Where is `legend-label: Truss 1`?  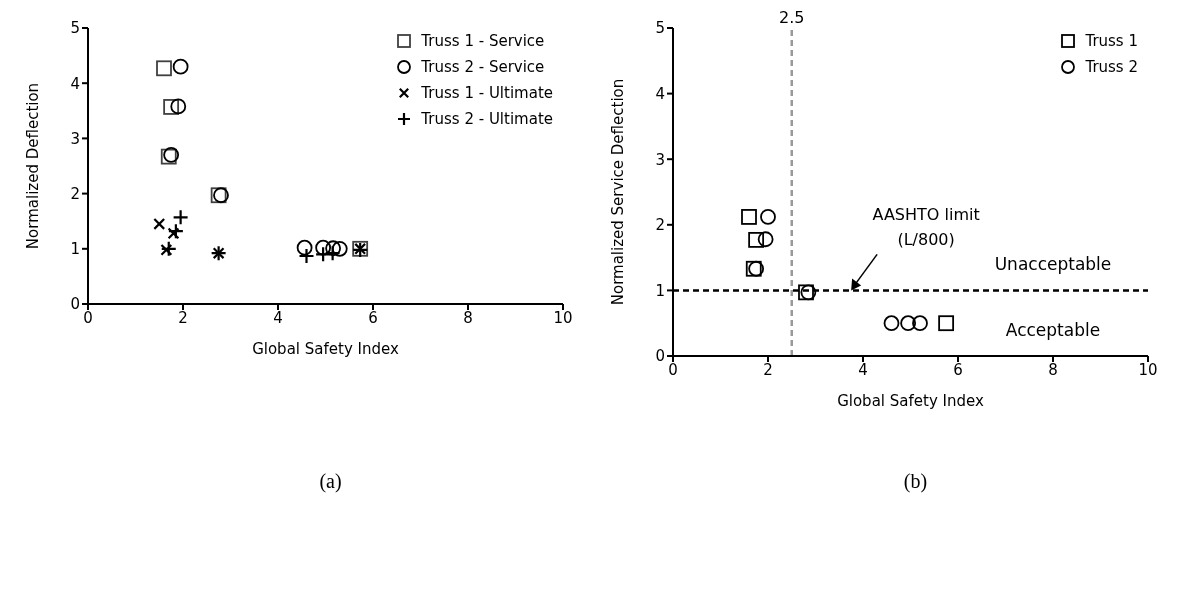
legend-label: Truss 1 is located at coordinates (1111, 41).